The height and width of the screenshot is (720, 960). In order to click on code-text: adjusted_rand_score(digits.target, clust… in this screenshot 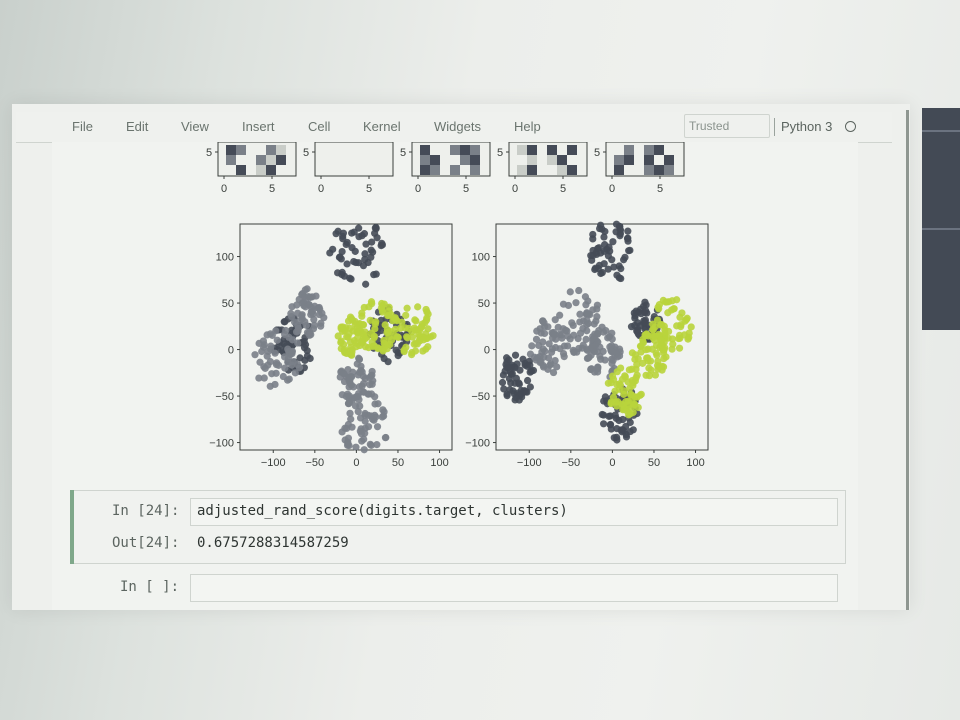, I will do `click(382, 511)`.